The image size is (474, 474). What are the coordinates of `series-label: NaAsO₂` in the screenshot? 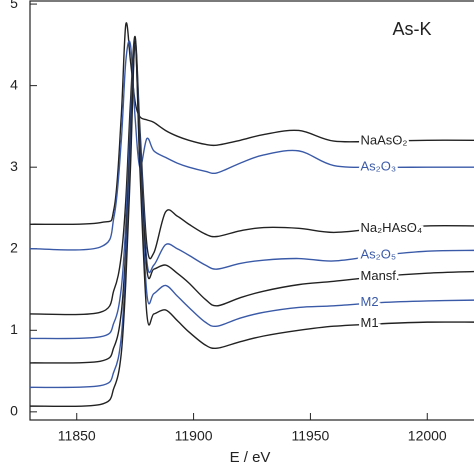 It's located at (384, 140).